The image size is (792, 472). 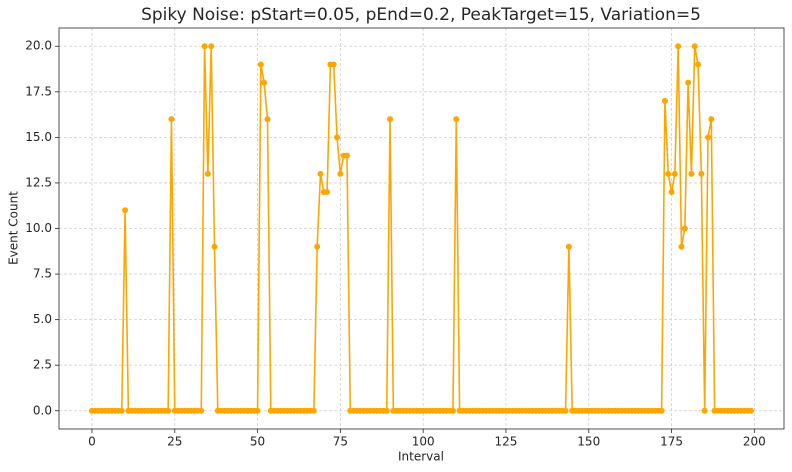 I want to click on y-tick-label: 7.5, so click(x=42, y=274).